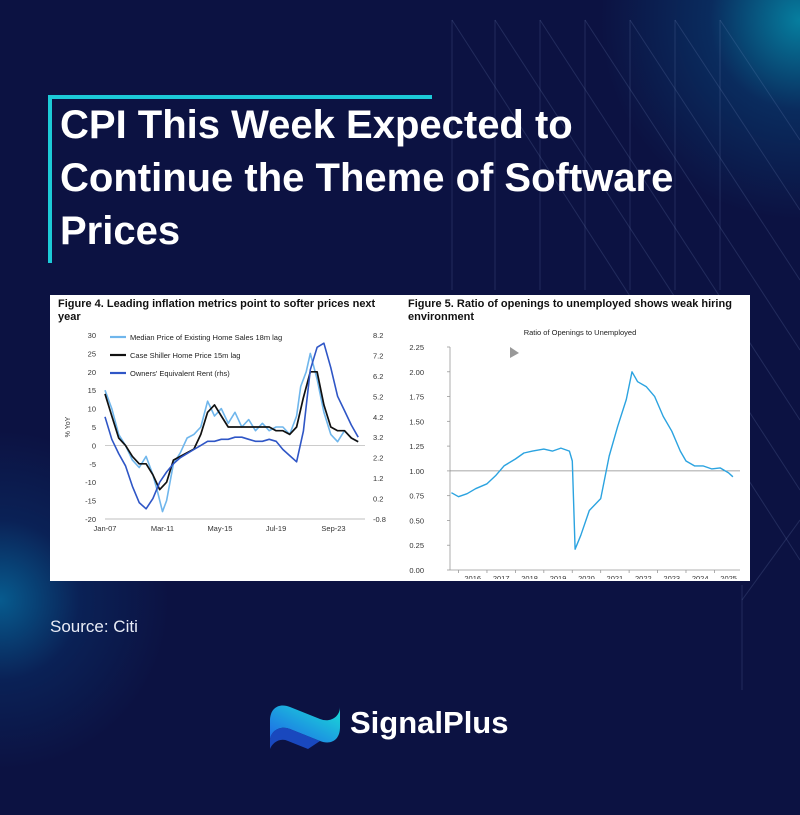  I want to click on y-tick-label: -5, so click(92, 464).